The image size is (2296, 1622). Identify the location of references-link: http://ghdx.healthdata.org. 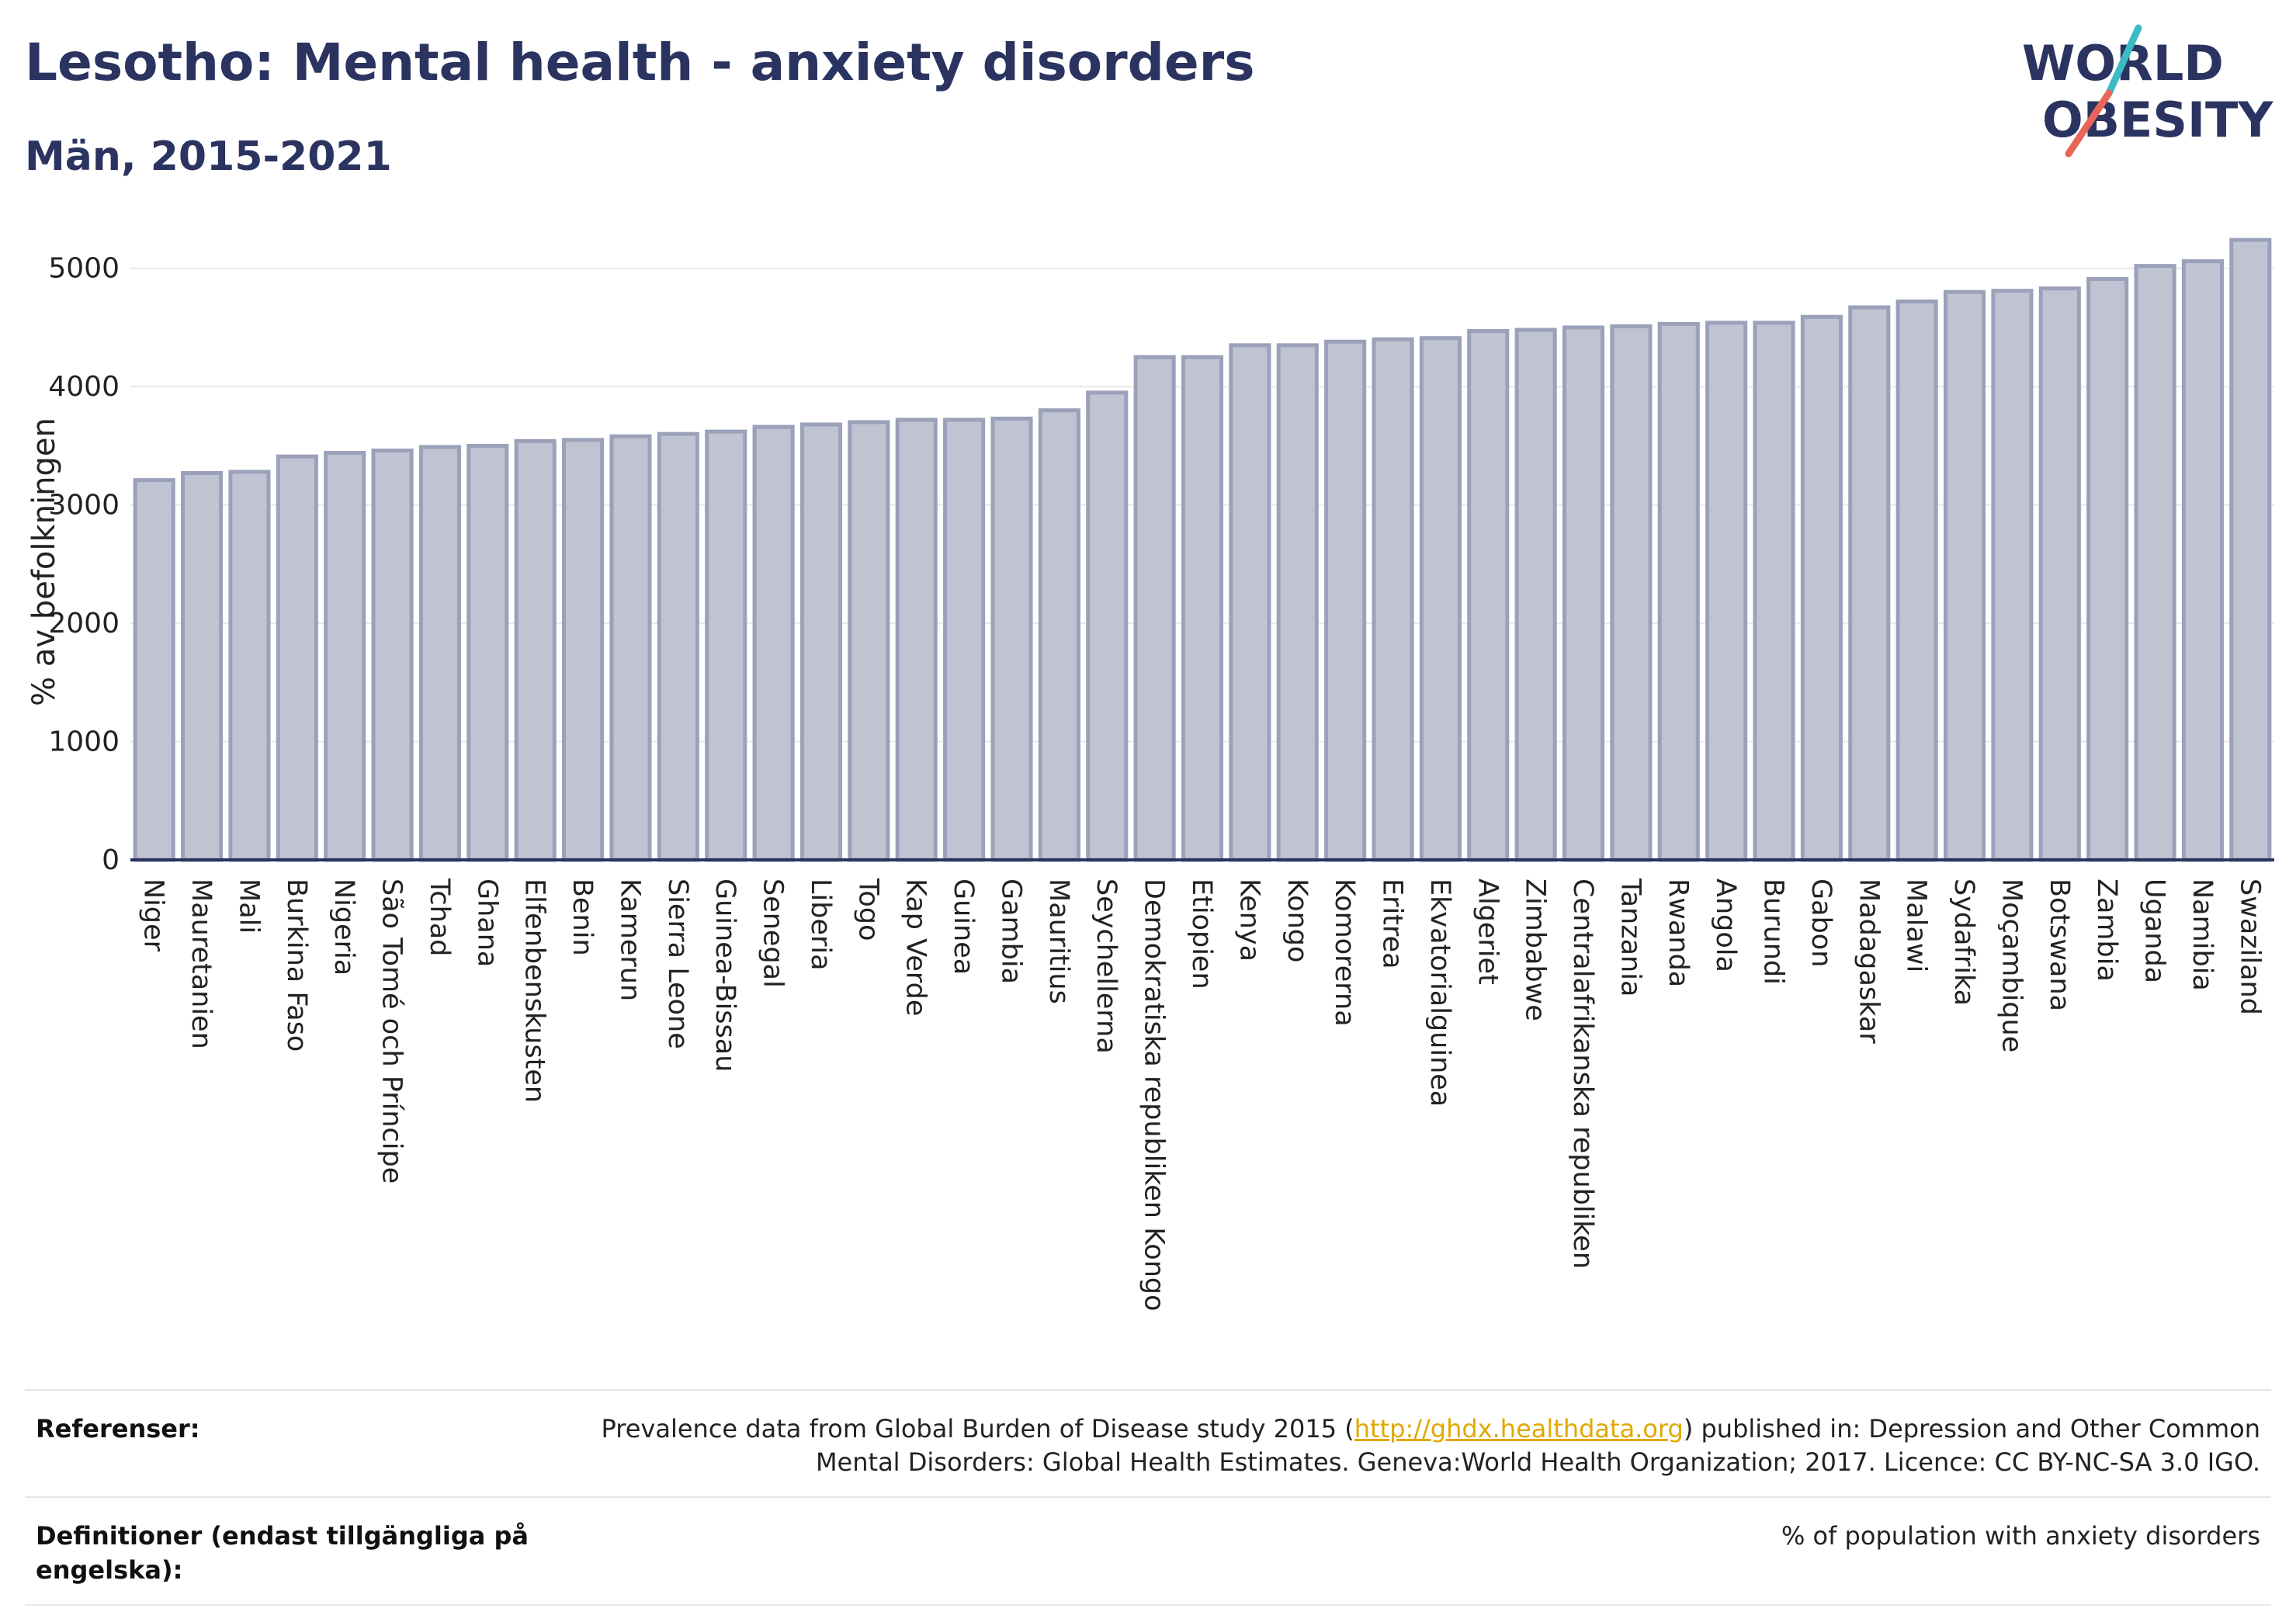
(1519, 1429).